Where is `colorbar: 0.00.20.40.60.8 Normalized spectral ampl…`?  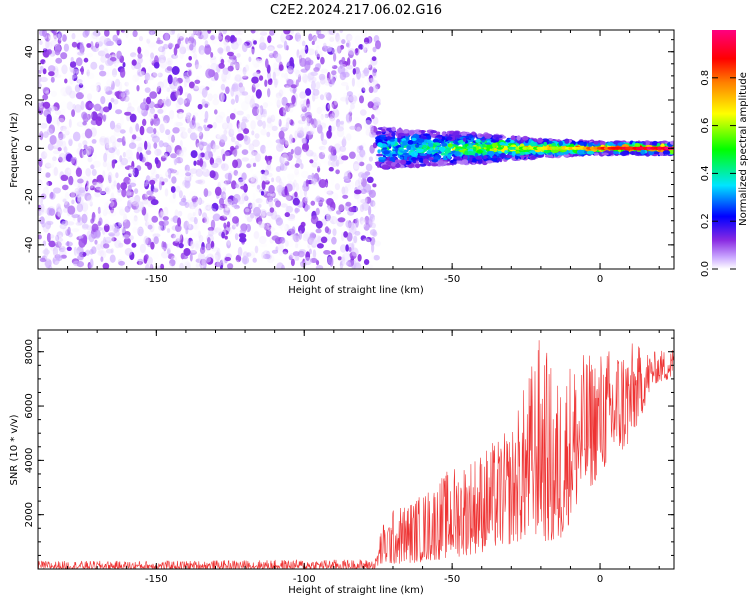 colorbar: 0.00.20.40.60.8 Normalized spectral ampl… is located at coordinates (724, 153).